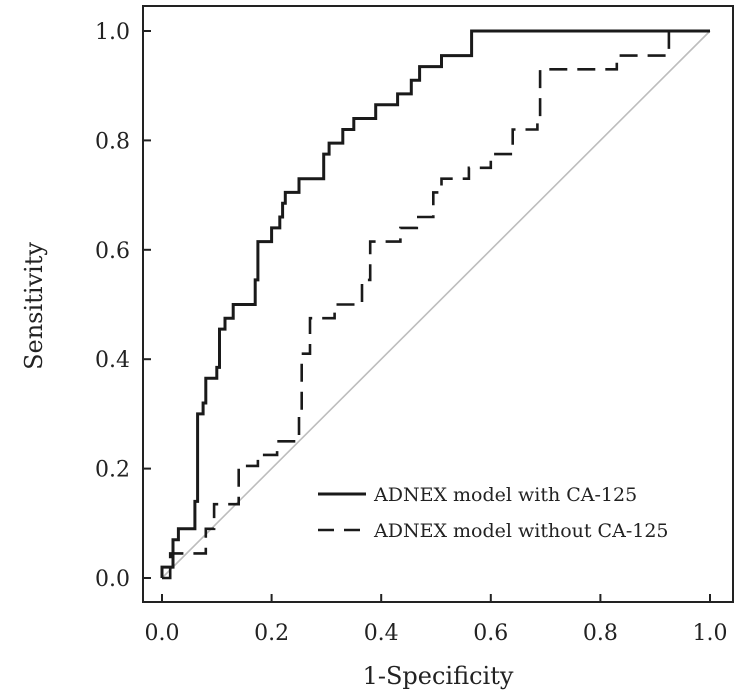 The image size is (755, 696). What do you see at coordinates (34, 306) in the screenshot?
I see `y-axis-title: Sensitivity` at bounding box center [34, 306].